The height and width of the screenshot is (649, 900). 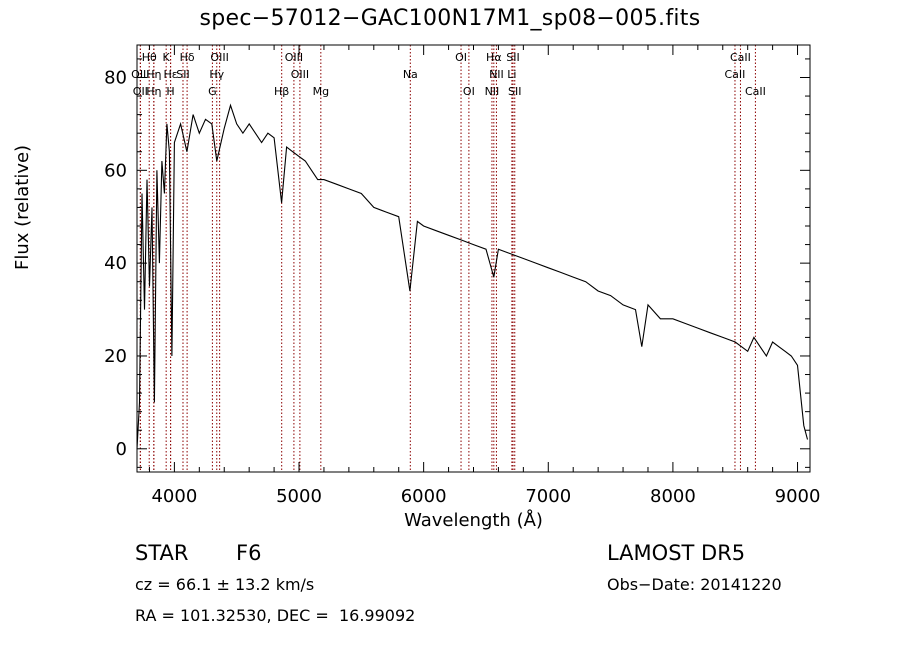 I want to click on spectral-line-label: Hα, so click(x=494, y=57).